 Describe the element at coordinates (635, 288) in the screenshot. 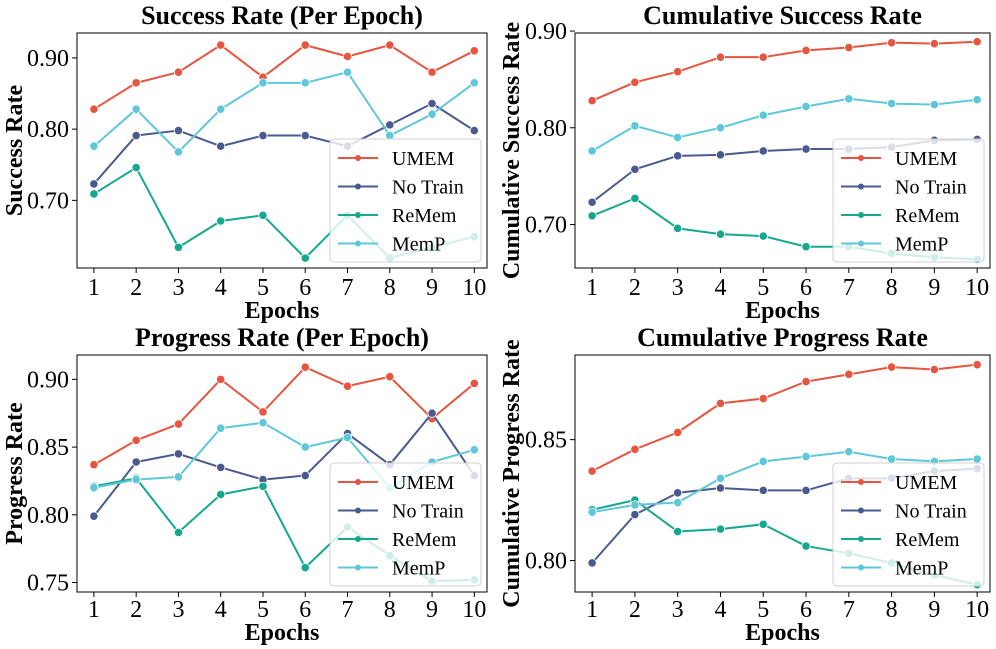

I see `x-tick-label: 2` at that location.